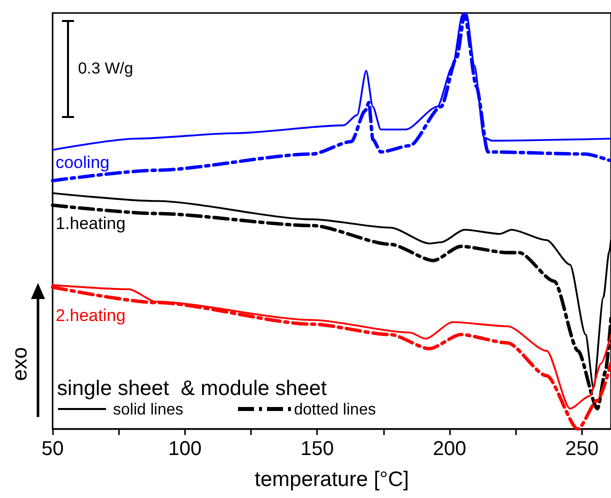  What do you see at coordinates (83, 162) in the screenshot?
I see `series-label: cooling` at bounding box center [83, 162].